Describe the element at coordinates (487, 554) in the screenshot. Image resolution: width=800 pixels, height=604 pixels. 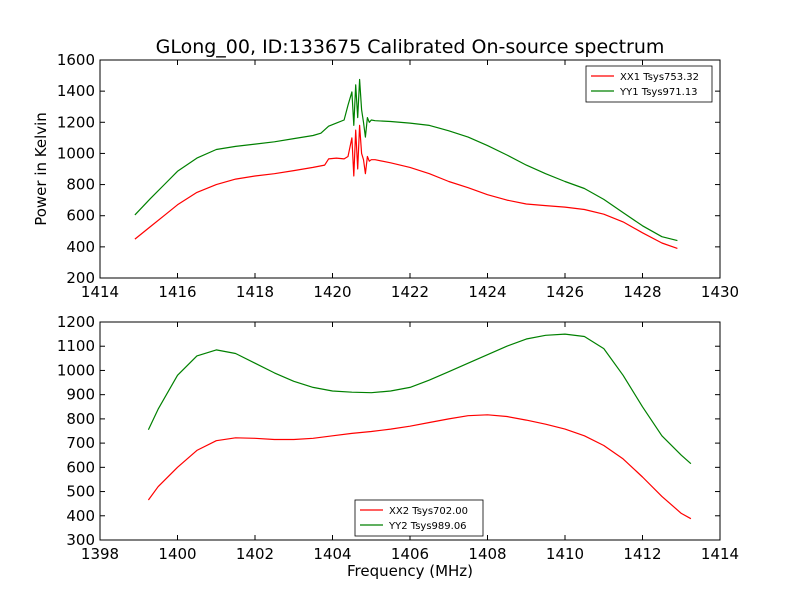
I see `bottom-x-tick-label: 1408` at that location.